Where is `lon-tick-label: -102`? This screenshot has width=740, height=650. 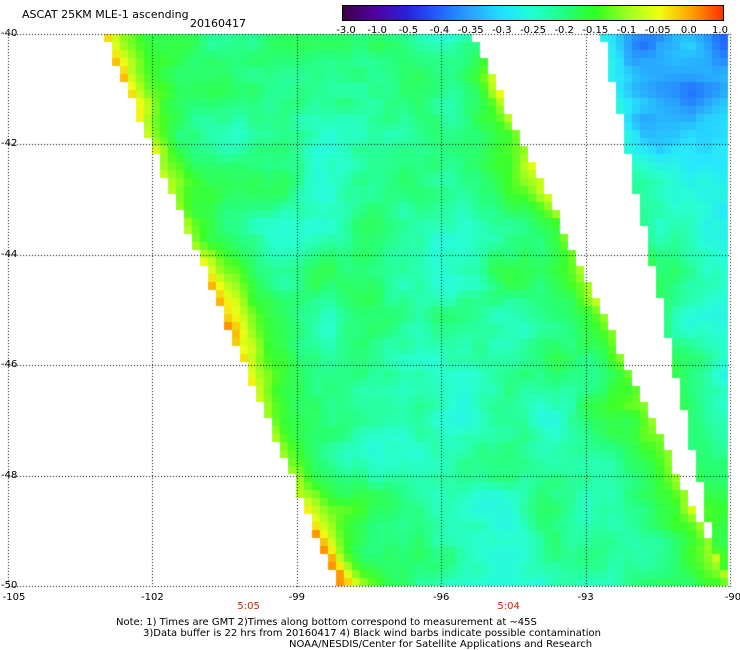
lon-tick-label: -102 is located at coordinates (152, 597).